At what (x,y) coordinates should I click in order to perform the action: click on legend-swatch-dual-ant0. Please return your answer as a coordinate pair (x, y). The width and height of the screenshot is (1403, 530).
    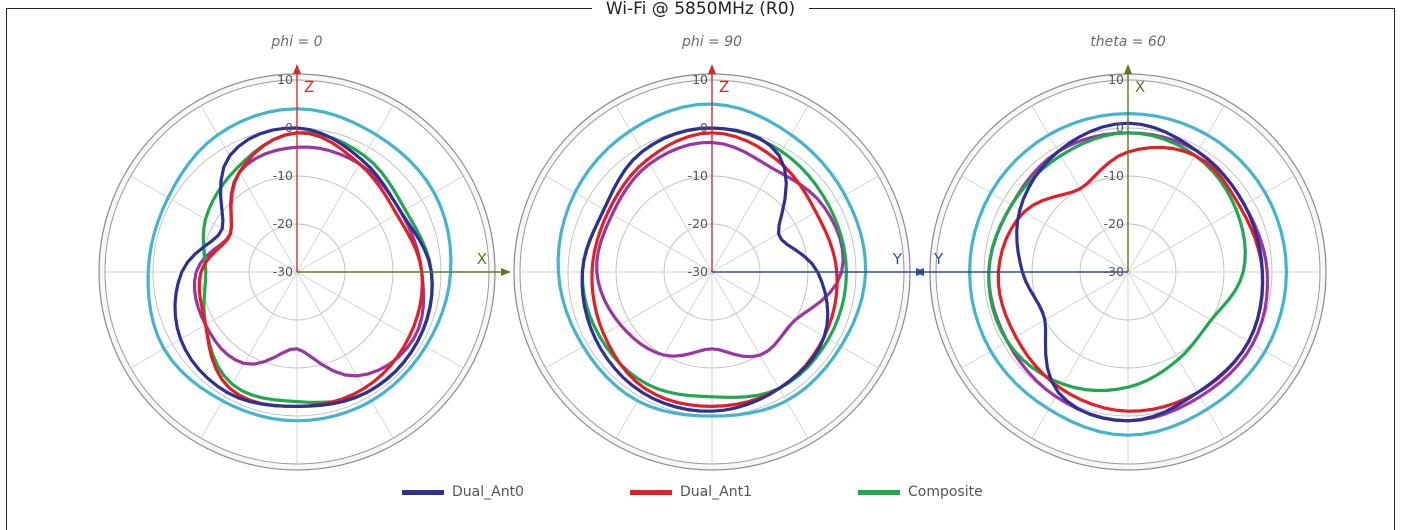
    Looking at the image, I should click on (423, 492).